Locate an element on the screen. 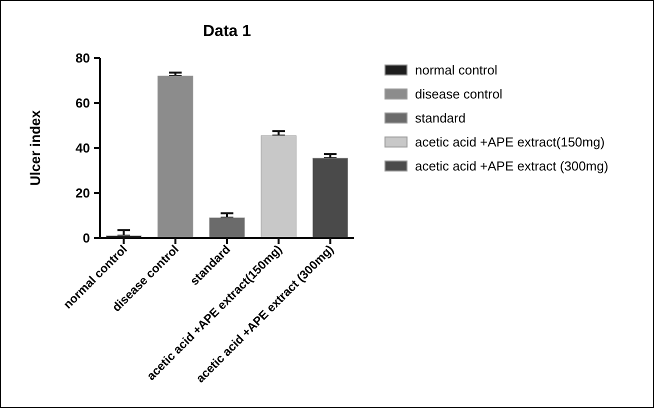 Image resolution: width=654 pixels, height=408 pixels. legend-label: standard is located at coordinates (440, 118).